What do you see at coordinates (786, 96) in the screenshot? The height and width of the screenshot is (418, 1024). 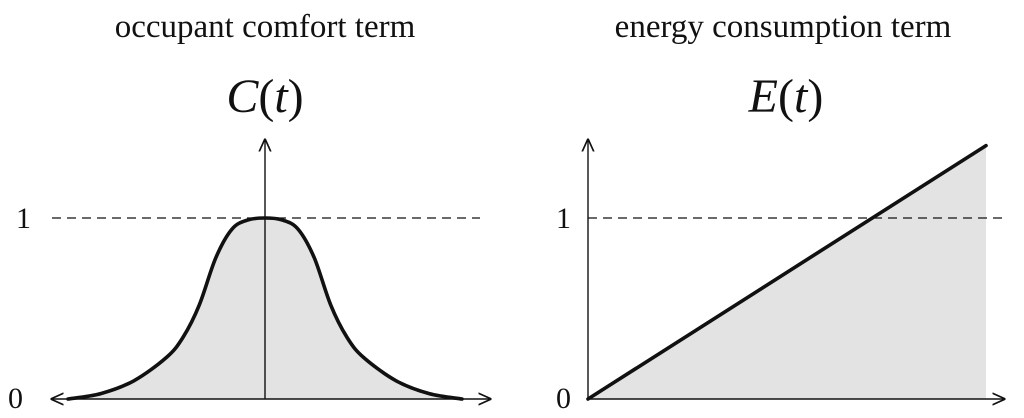 I see `energy-function-label: E(t)` at bounding box center [786, 96].